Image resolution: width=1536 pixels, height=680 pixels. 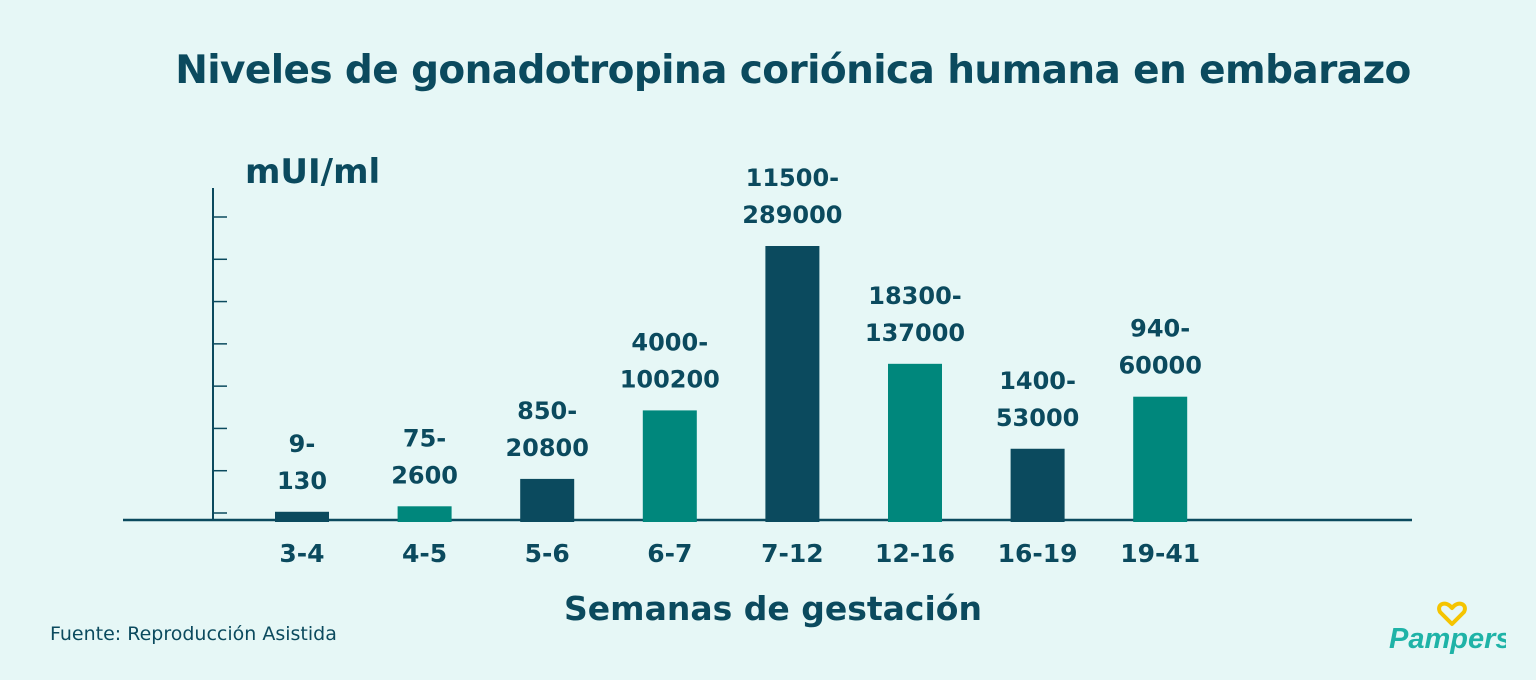 What do you see at coordinates (1038, 553) in the screenshot?
I see `x-tick-label: 16-19` at bounding box center [1038, 553].